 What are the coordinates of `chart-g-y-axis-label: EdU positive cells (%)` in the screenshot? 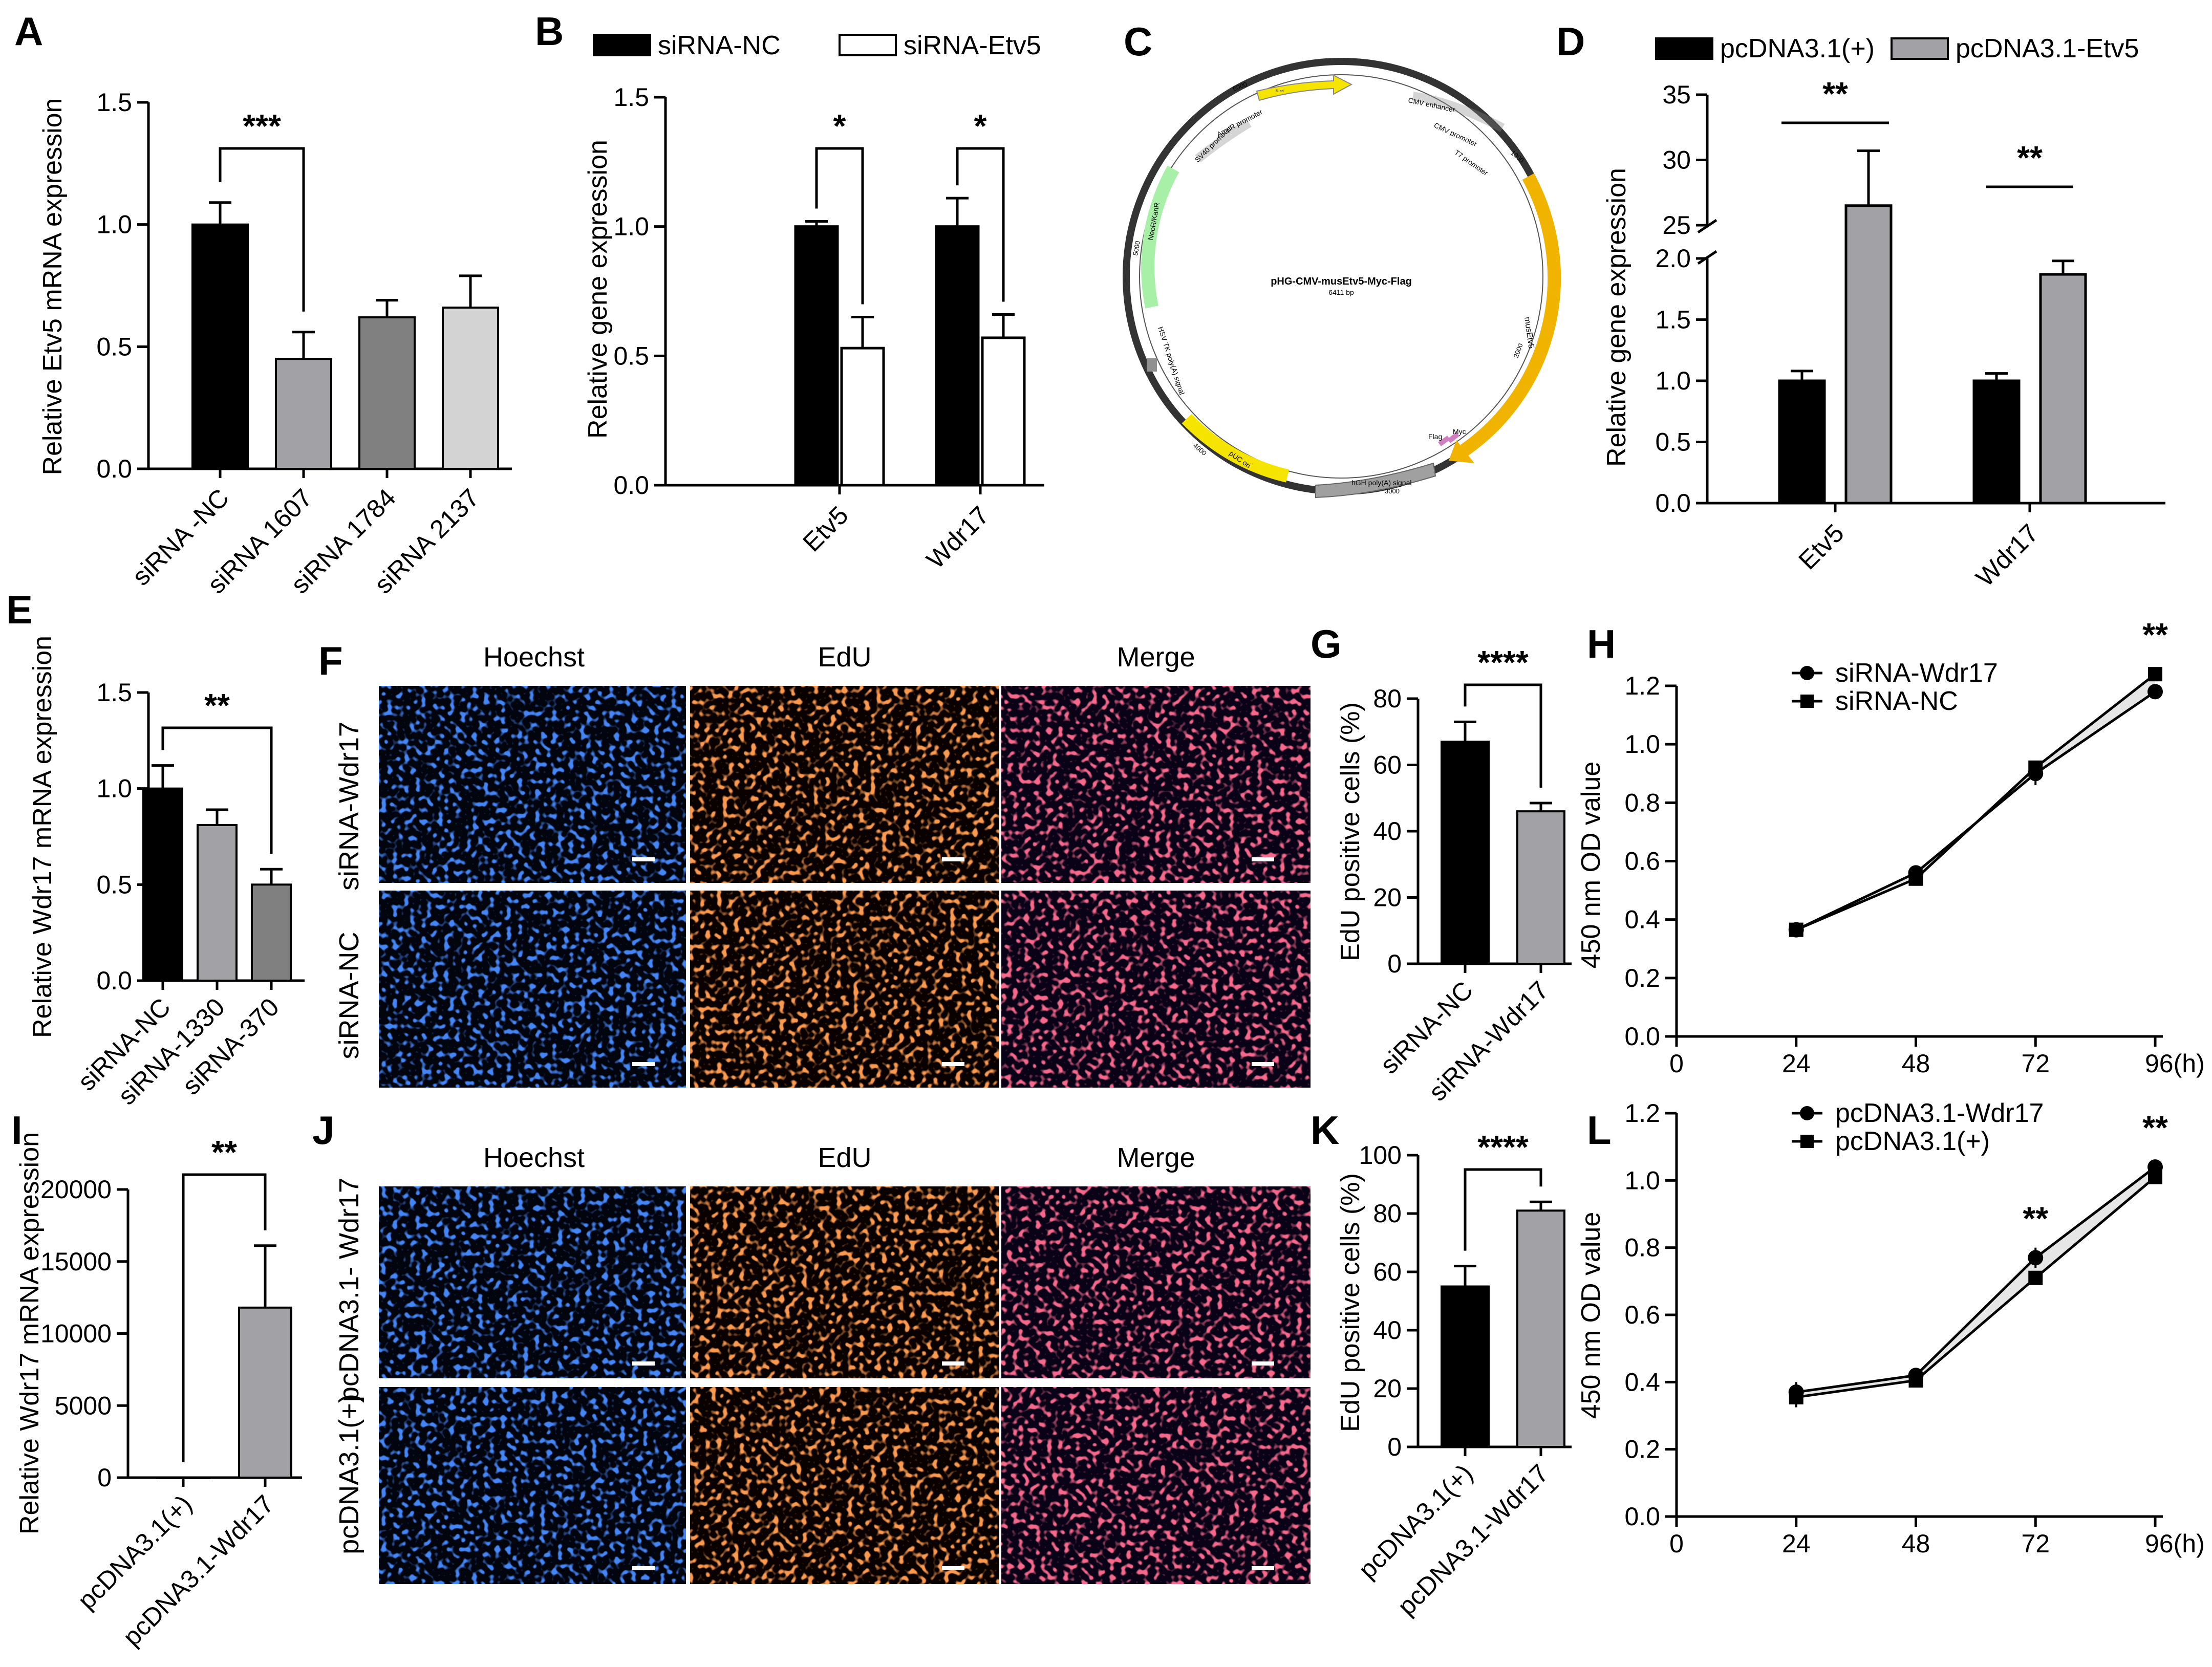 It's located at (1351, 831).